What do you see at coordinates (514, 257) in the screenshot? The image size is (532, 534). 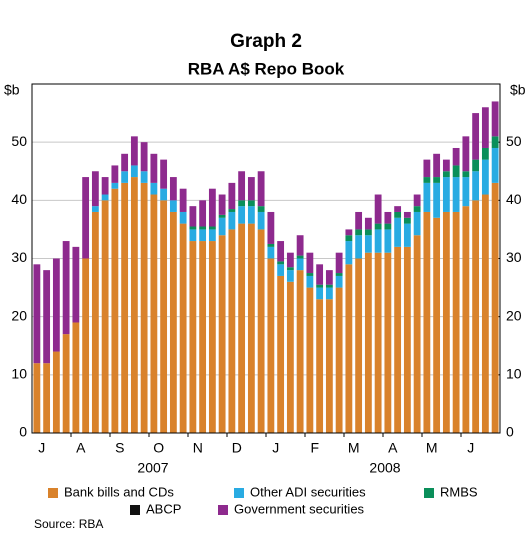 I see `y2-tick-label: 30` at bounding box center [514, 257].